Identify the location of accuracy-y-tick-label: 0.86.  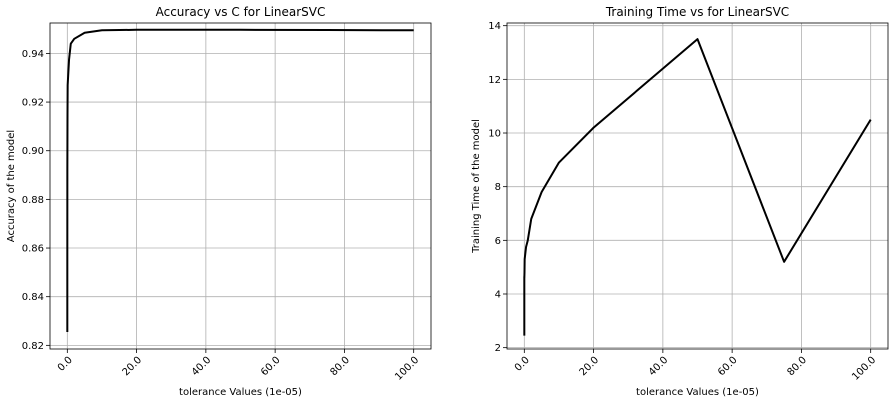
(33, 249).